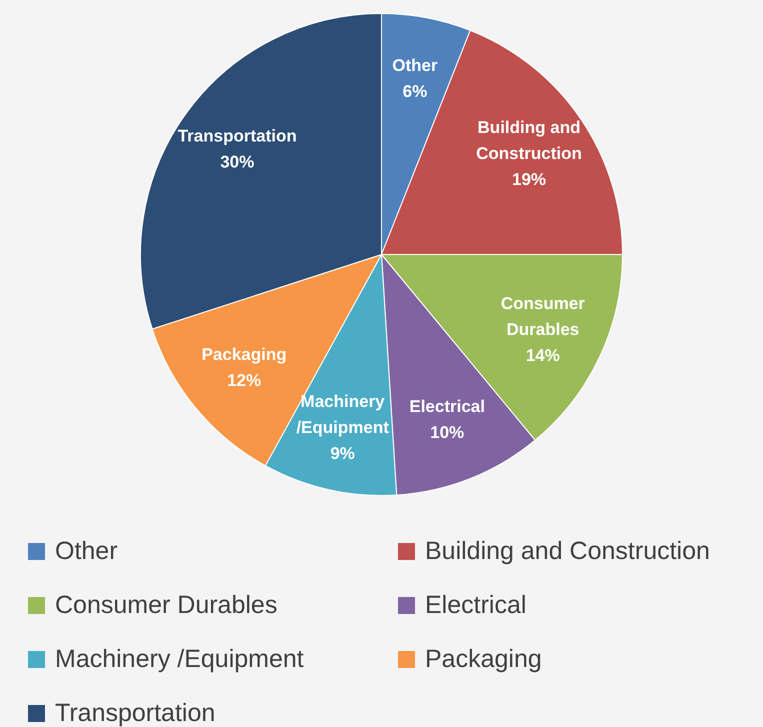  Describe the element at coordinates (529, 140) in the screenshot. I see `slice-label: Building and Construction` at that location.